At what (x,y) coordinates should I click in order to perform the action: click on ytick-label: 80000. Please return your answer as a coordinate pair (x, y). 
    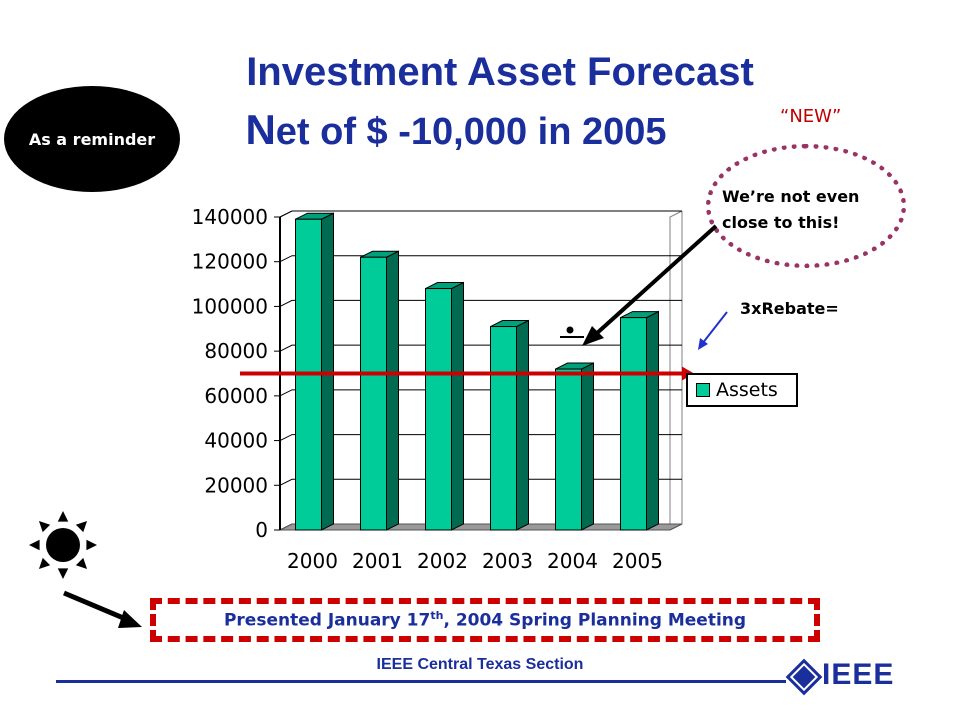
    Looking at the image, I should click on (236, 351).